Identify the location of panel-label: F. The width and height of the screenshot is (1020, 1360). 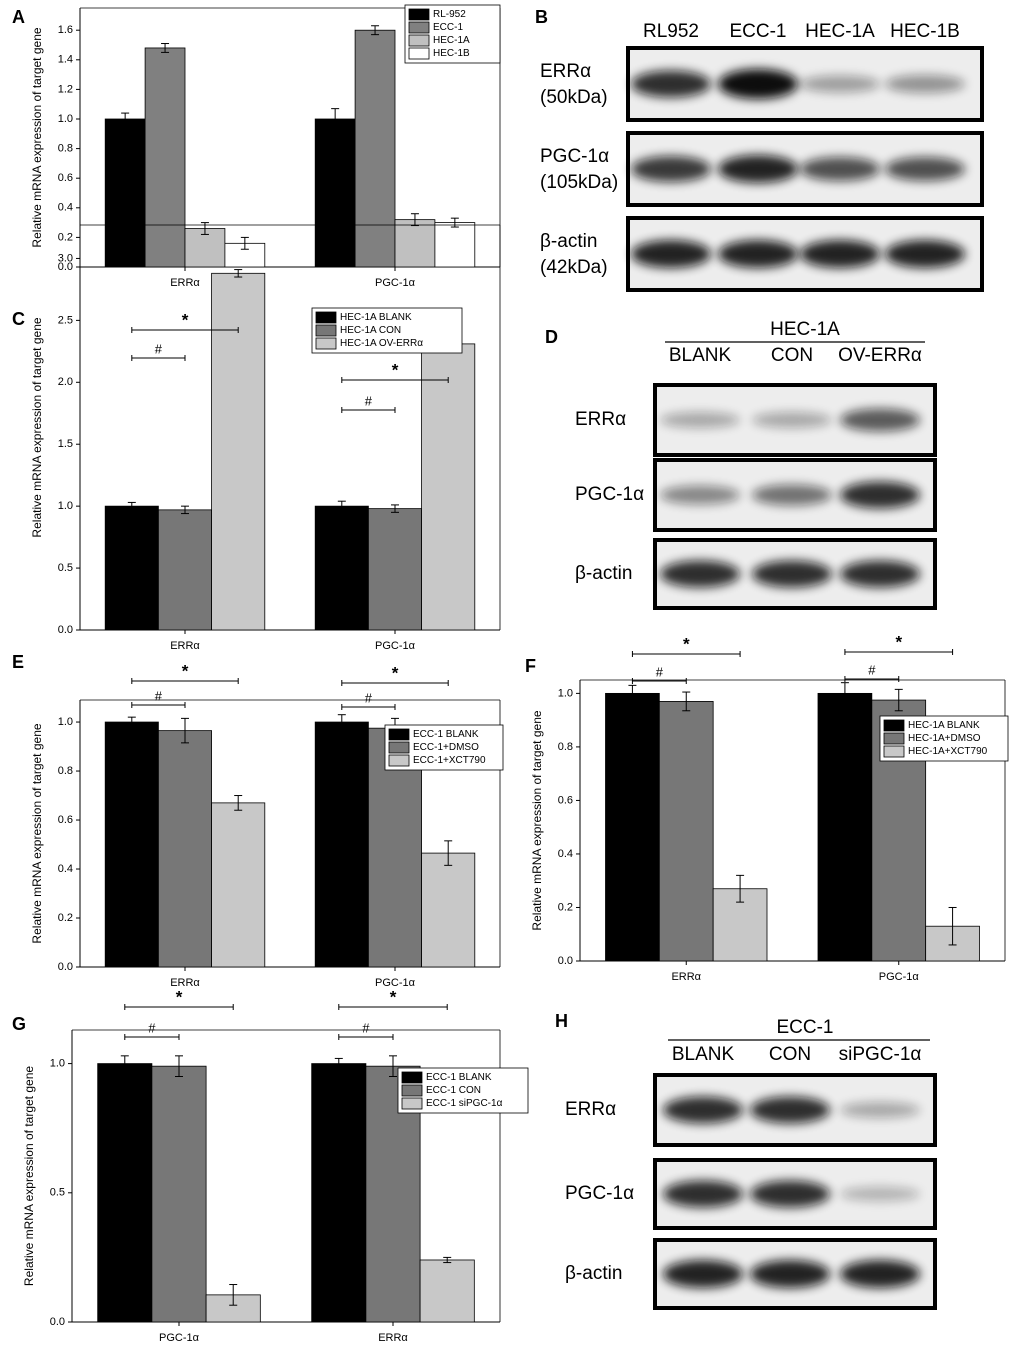
(530, 666).